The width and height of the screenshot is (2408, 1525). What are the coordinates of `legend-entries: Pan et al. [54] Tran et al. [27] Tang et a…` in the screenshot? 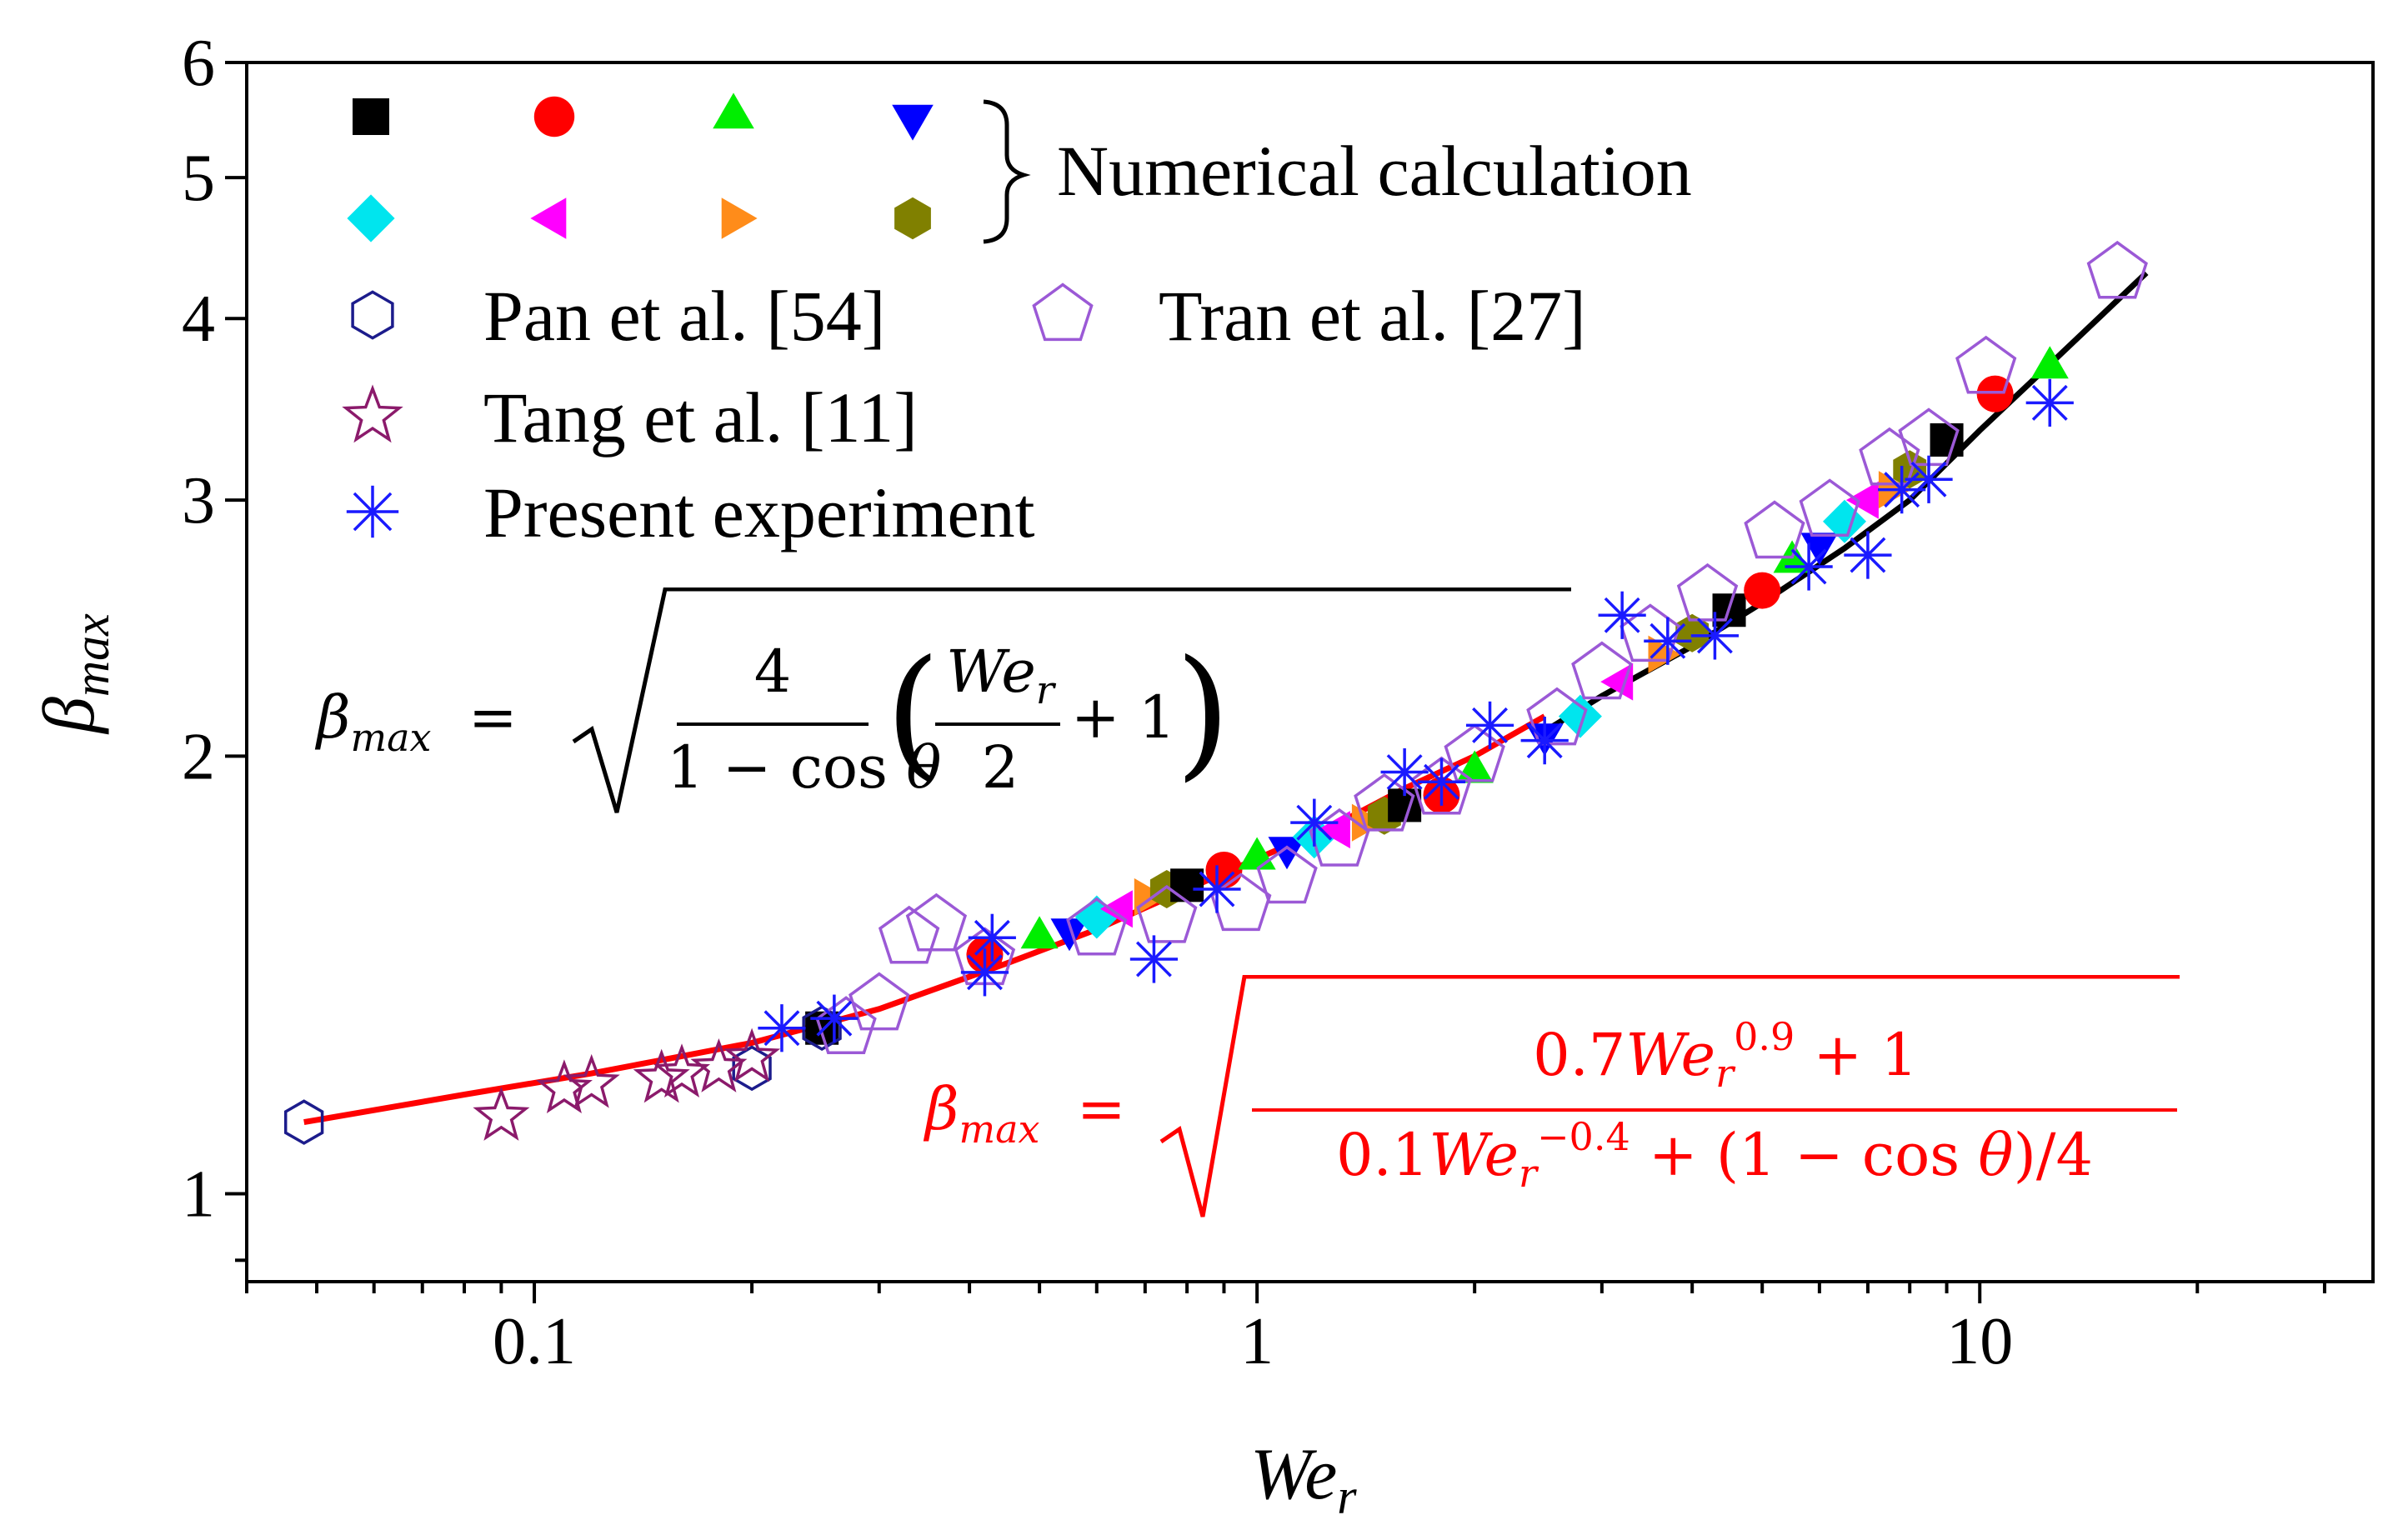 It's located at (964, 414).